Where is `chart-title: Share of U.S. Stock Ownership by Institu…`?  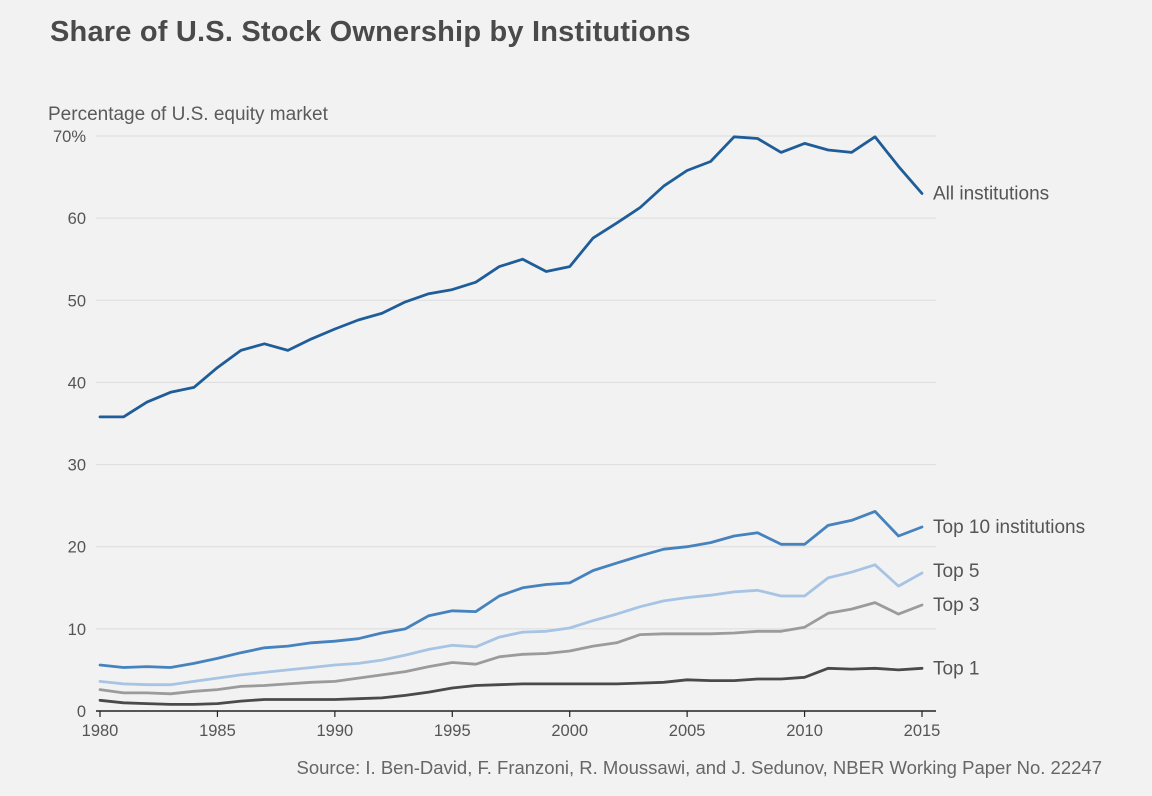 chart-title: Share of U.S. Stock Ownership by Institu… is located at coordinates (370, 32).